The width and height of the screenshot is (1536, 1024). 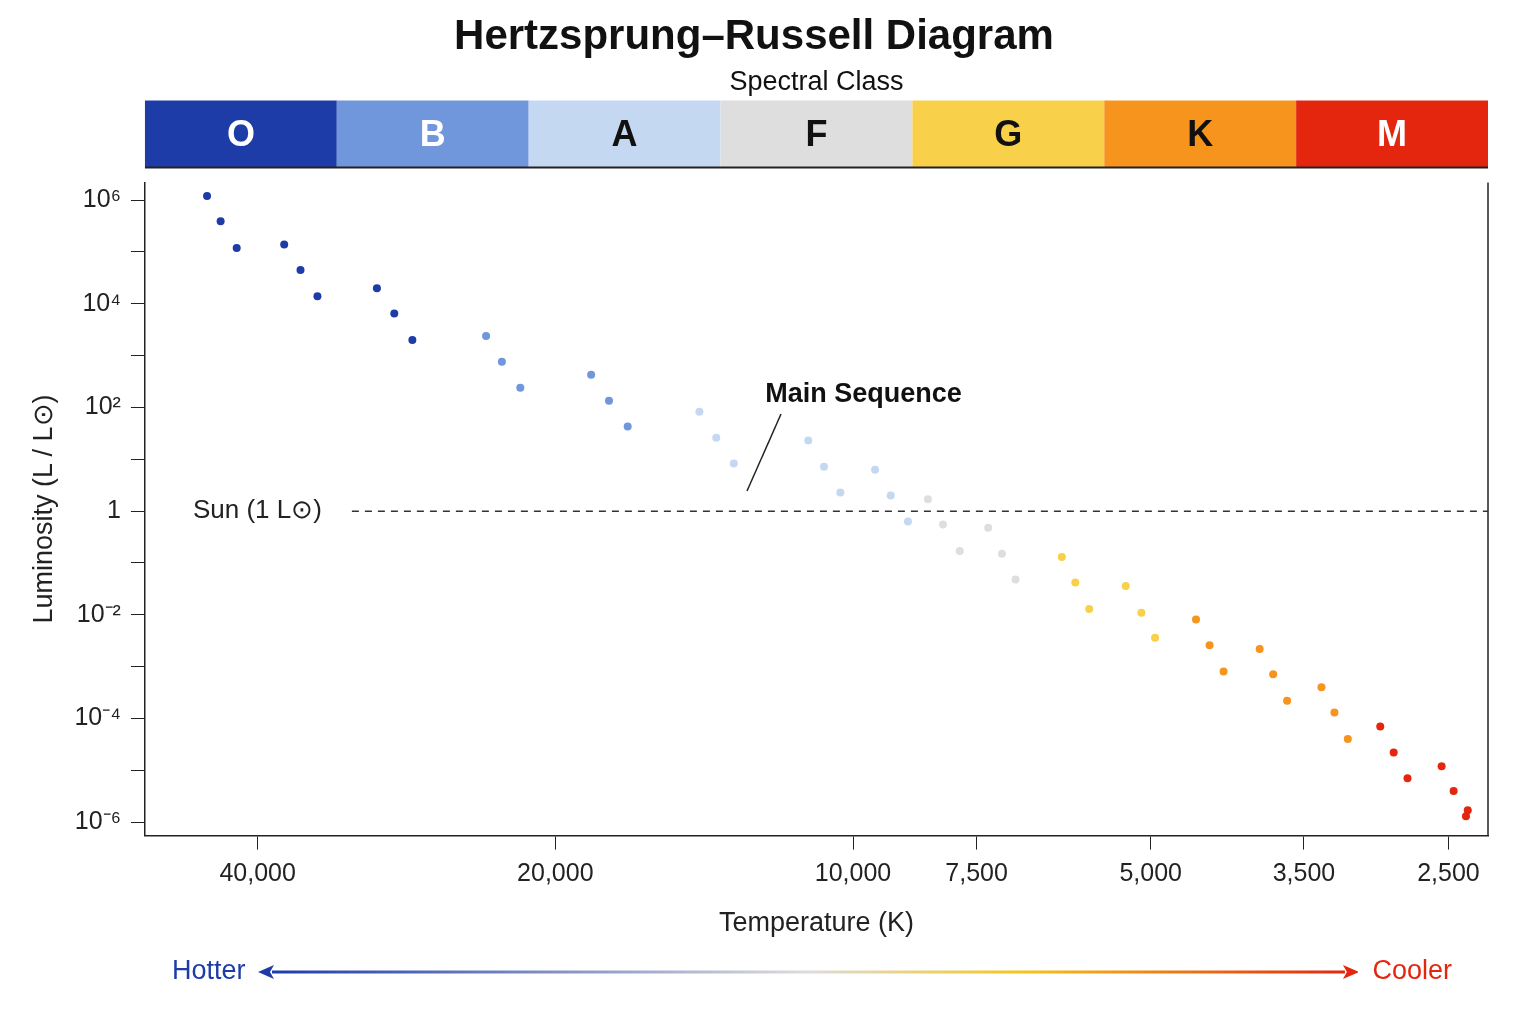 I want to click on x-tick-label: 3,500, so click(x=1304, y=872).